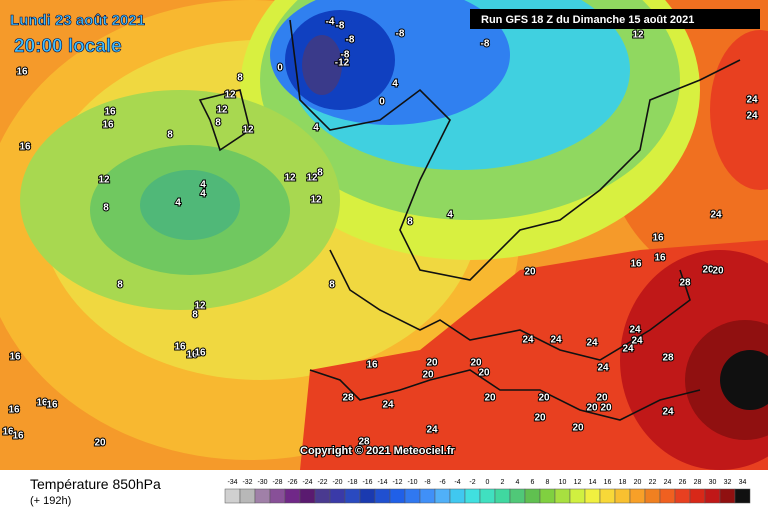 This screenshot has height=512, width=768. Describe the element at coordinates (378, 451) in the screenshot. I see `copyright: Copyright © 2021 Meteociel.fr` at that location.